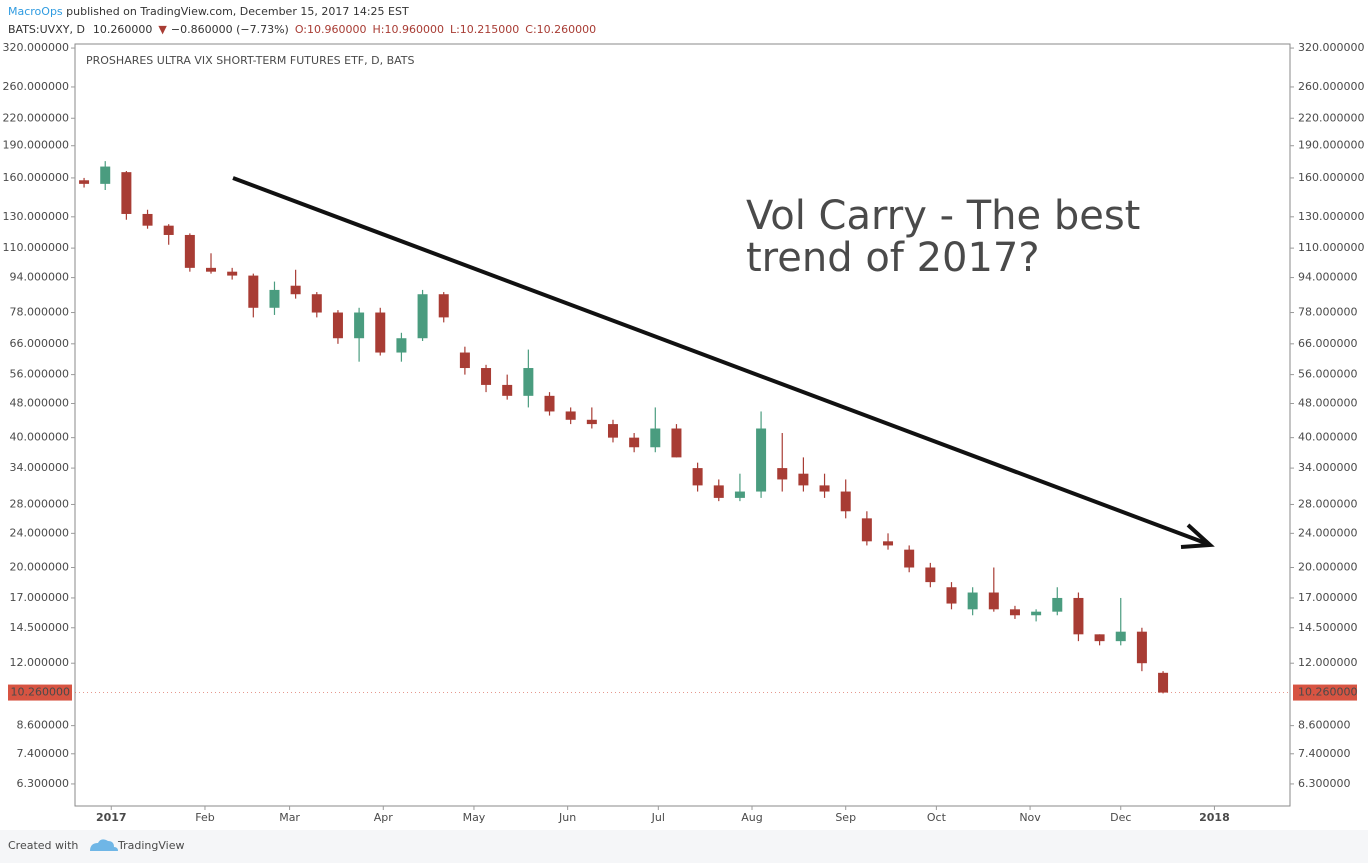 This screenshot has height=863, width=1368. Describe the element at coordinates (1324, 783) in the screenshot. I see `y-tick-label: 6.300000` at that location.